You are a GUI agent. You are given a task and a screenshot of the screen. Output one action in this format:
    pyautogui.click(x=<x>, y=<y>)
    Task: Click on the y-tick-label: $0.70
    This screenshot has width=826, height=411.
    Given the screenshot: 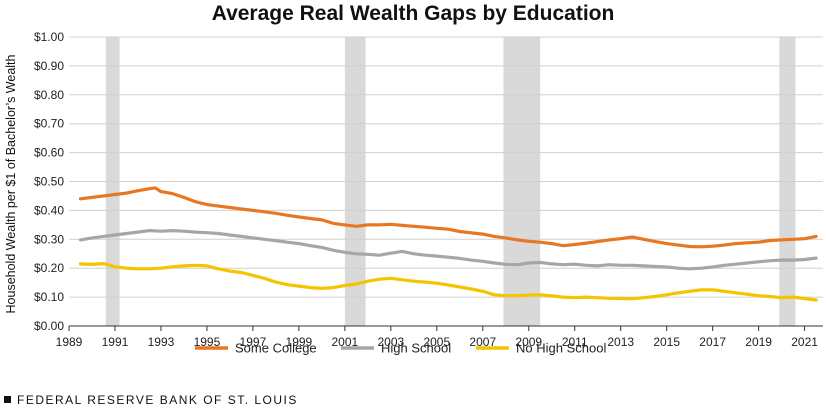 What is the action you would take?
    pyautogui.click(x=49, y=124)
    